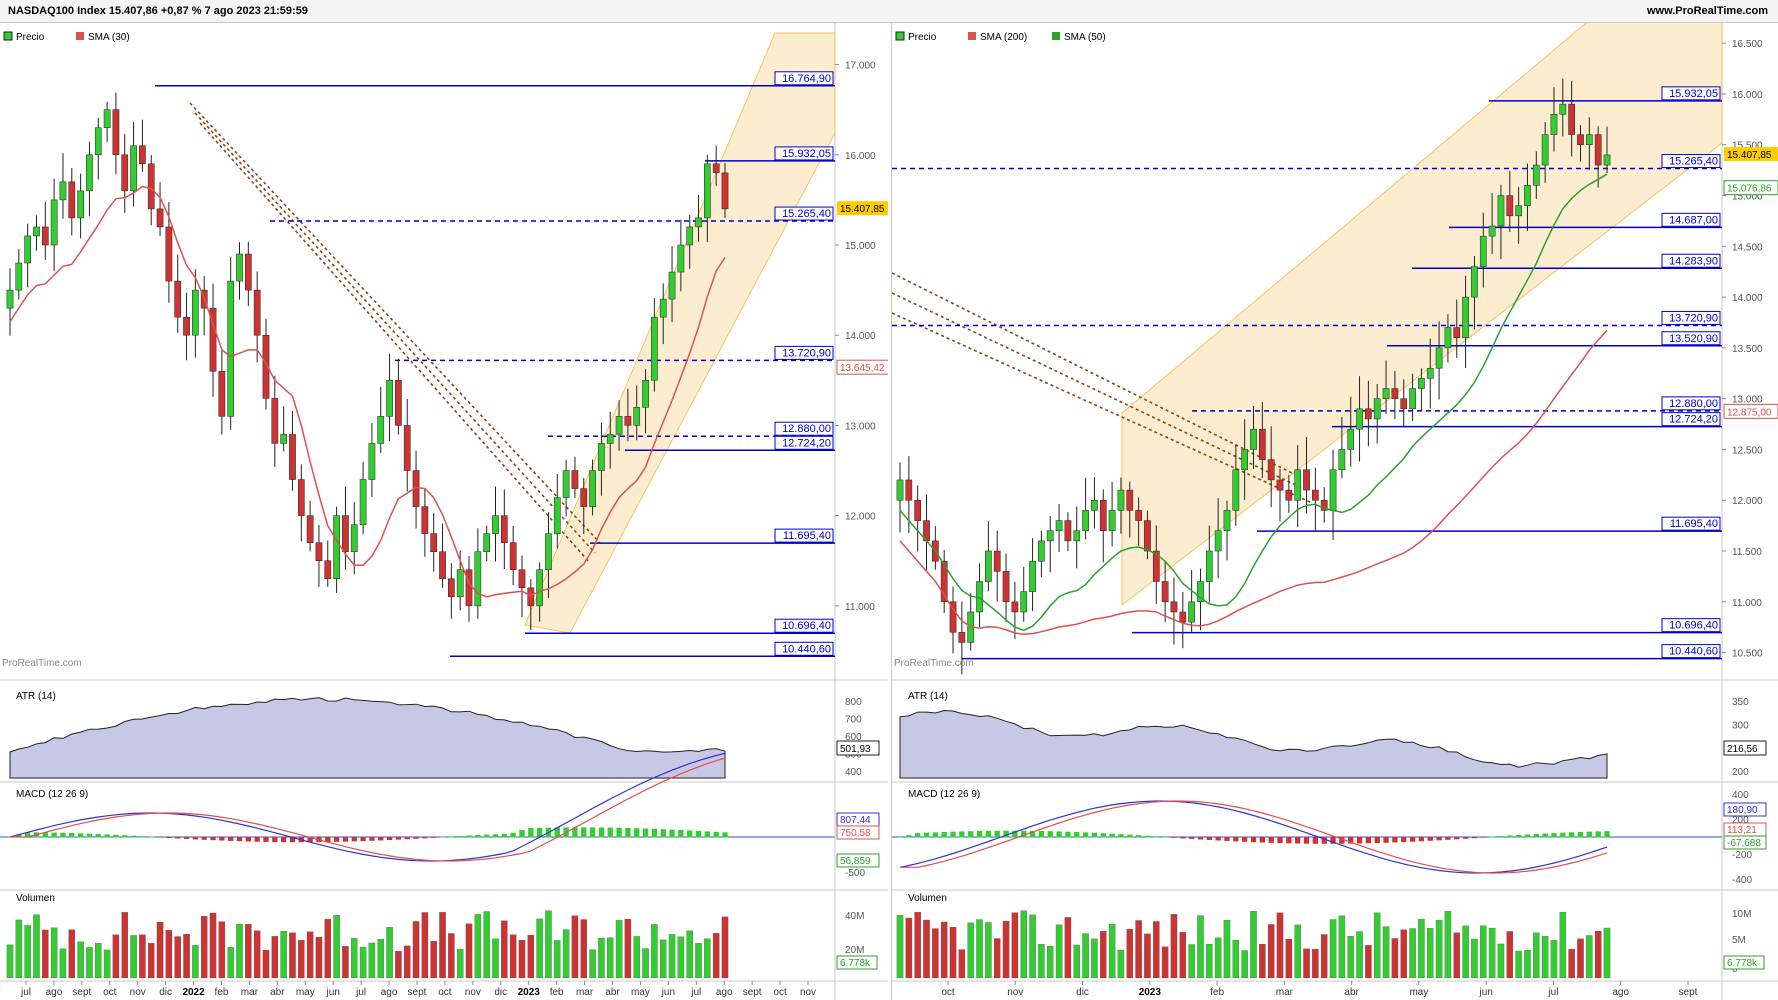 The width and height of the screenshot is (1778, 1000). What do you see at coordinates (1747, 501) in the screenshot?
I see `price-tick-label: 12.000` at bounding box center [1747, 501].